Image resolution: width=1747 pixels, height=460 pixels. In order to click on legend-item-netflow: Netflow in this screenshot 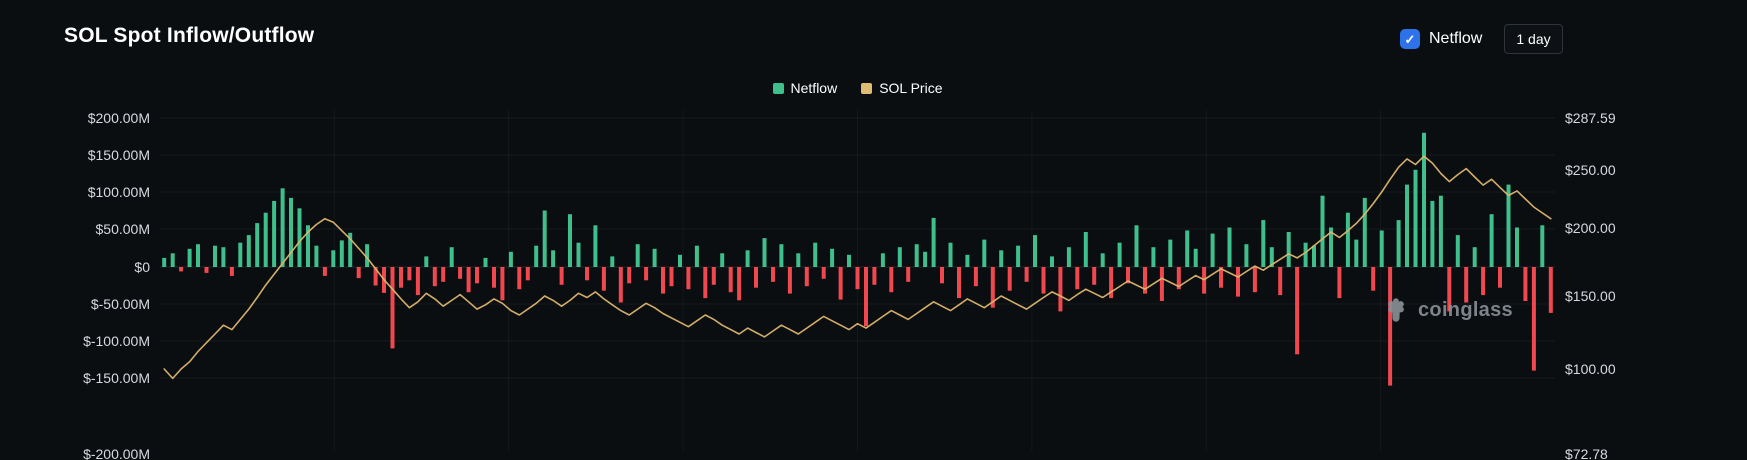, I will do `click(804, 88)`.